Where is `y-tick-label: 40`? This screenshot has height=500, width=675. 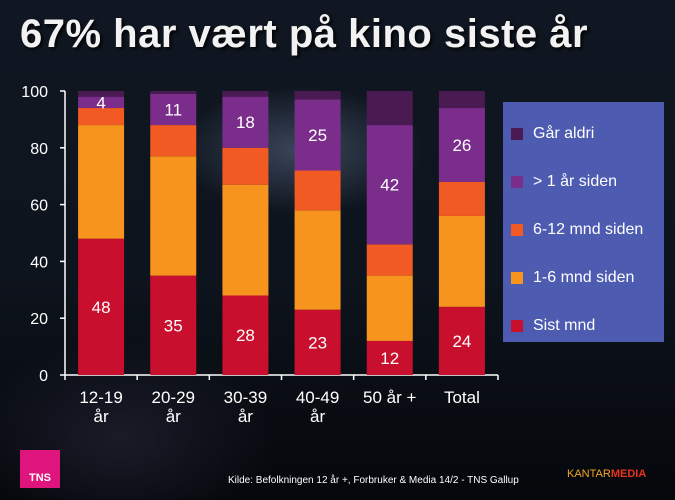
y-tick-label: 40 is located at coordinates (39, 262).